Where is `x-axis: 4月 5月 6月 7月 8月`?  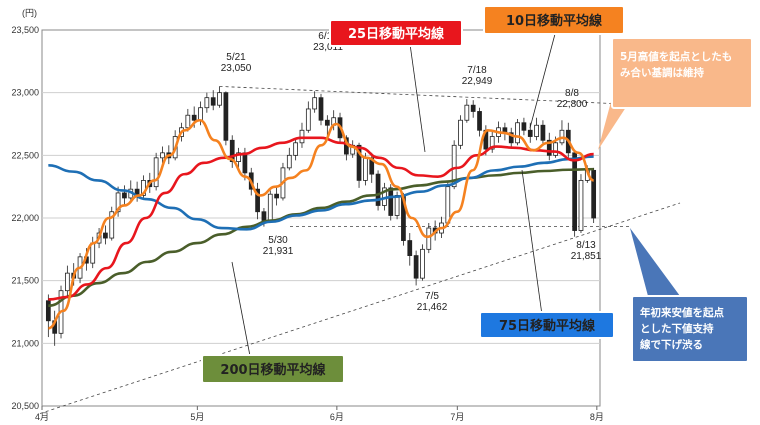
x-axis: 4月 5月 6月 7月 8月 is located at coordinates (319, 414).